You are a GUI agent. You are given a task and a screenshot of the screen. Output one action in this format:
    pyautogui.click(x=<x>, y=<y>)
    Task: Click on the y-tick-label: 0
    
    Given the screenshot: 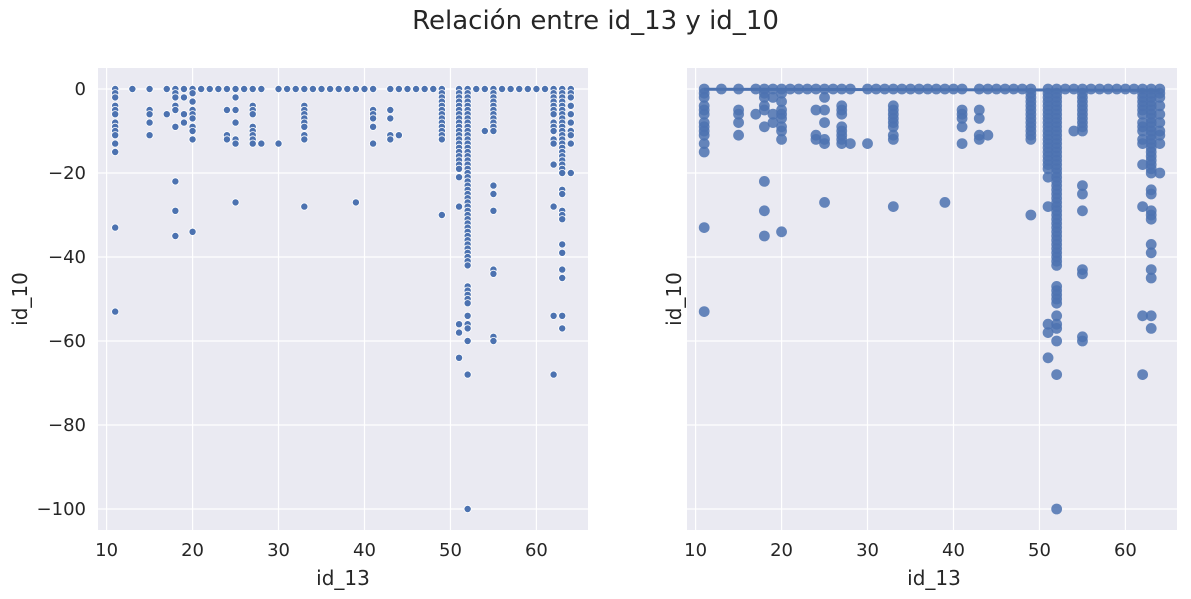 What is the action you would take?
    pyautogui.click(x=80, y=89)
    